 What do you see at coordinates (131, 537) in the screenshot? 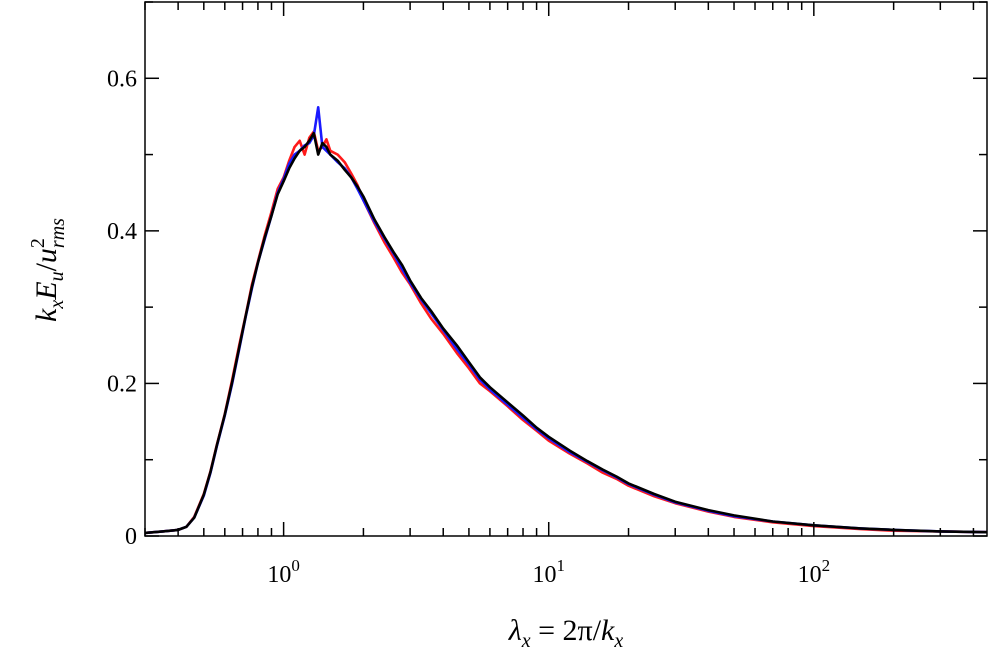
I see `y-tick-label: 0` at bounding box center [131, 537].